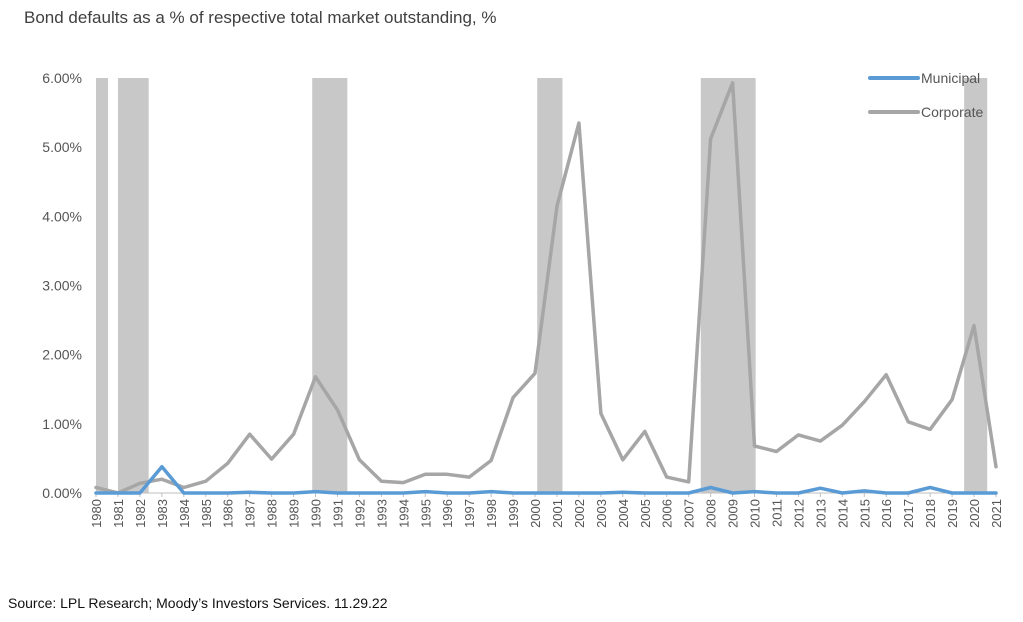  What do you see at coordinates (842, 513) in the screenshot?
I see `x-tick-label: 2014` at bounding box center [842, 513].